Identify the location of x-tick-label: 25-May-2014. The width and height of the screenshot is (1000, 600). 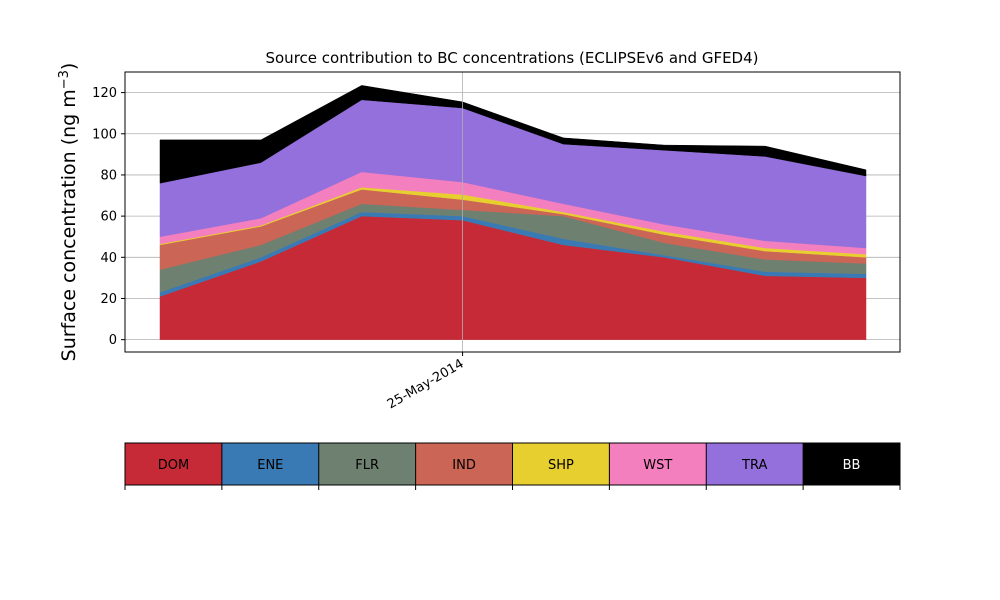
(426, 384).